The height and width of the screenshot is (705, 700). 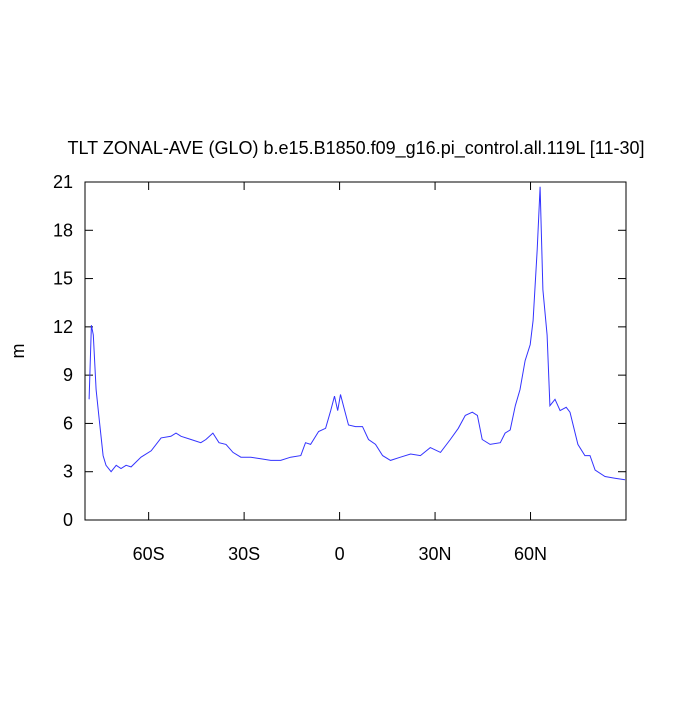 I want to click on y-tick-label: 15, so click(x=63, y=279).